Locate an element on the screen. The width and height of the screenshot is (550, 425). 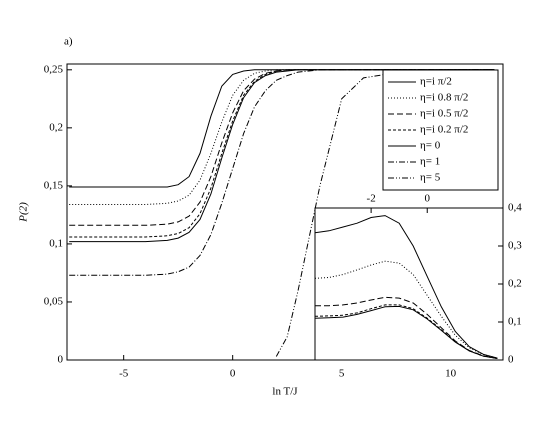
x-tick-label: 5 is located at coordinates (342, 374).